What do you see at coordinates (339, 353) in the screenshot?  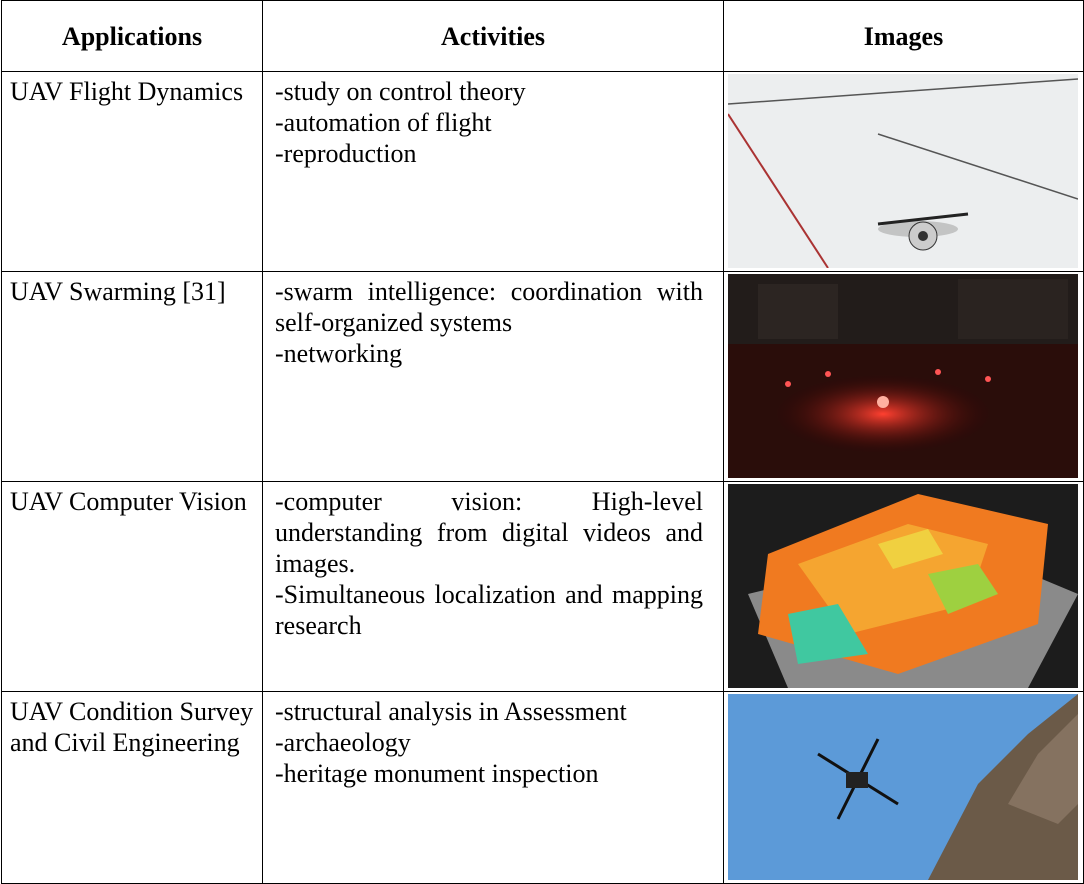 I see `activity: -networking` at bounding box center [339, 353].